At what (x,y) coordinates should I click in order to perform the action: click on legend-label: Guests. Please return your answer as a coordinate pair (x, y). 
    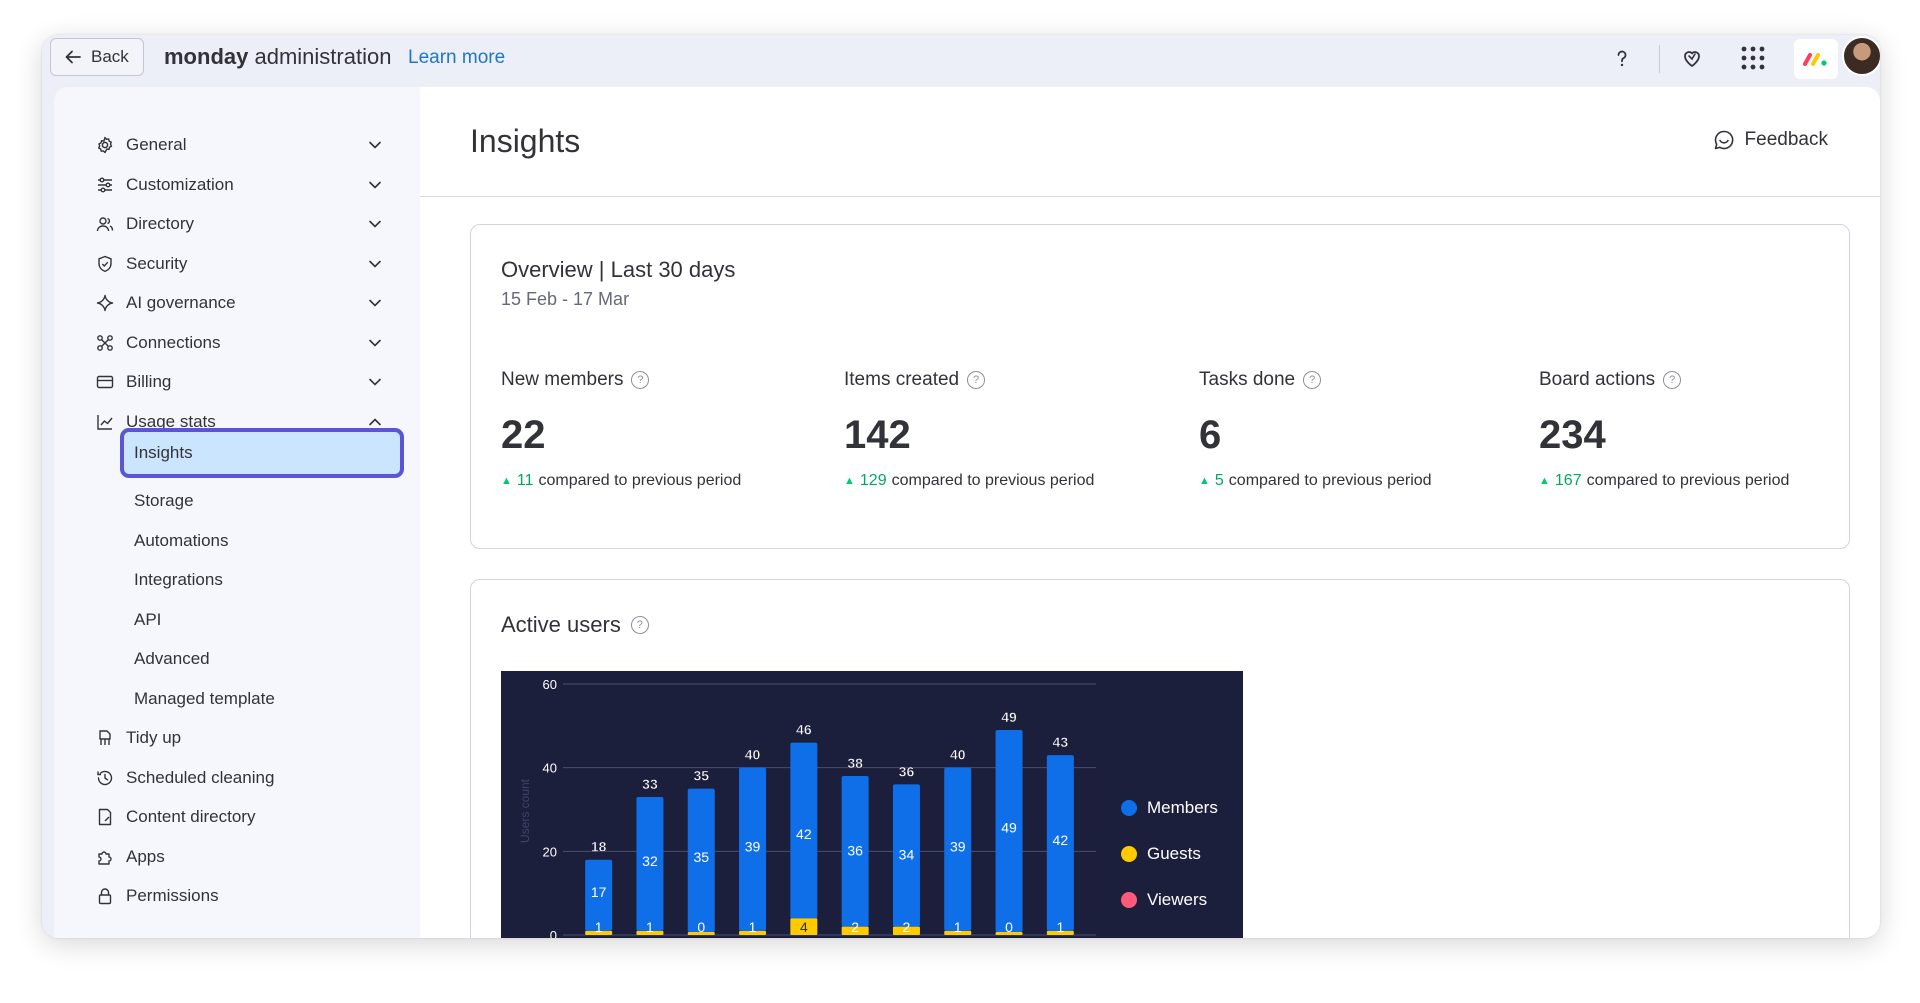
    Looking at the image, I should click on (1174, 853).